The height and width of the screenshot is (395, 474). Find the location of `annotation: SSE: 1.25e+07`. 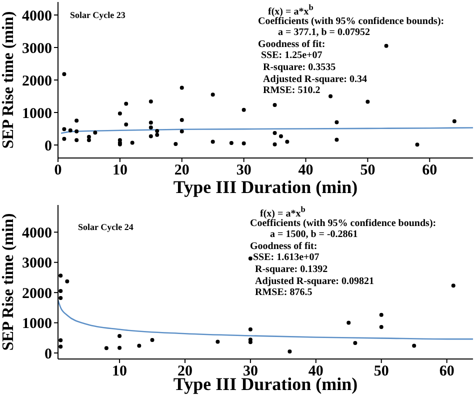

annotation: SSE: 1.25e+07 is located at coordinates (291, 56).